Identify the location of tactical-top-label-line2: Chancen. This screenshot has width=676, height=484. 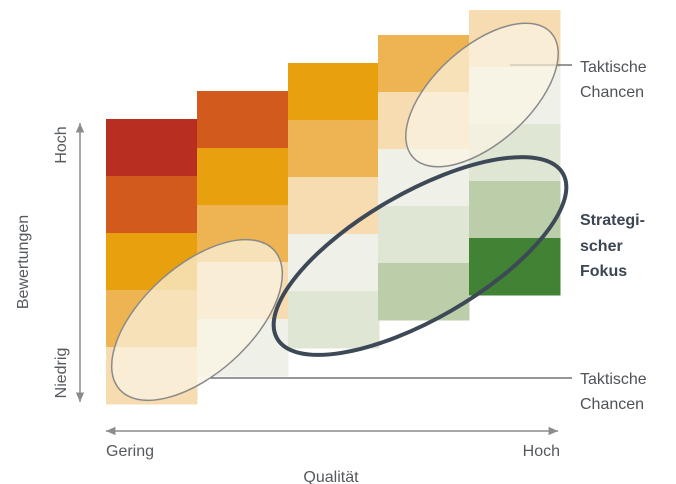
(612, 92).